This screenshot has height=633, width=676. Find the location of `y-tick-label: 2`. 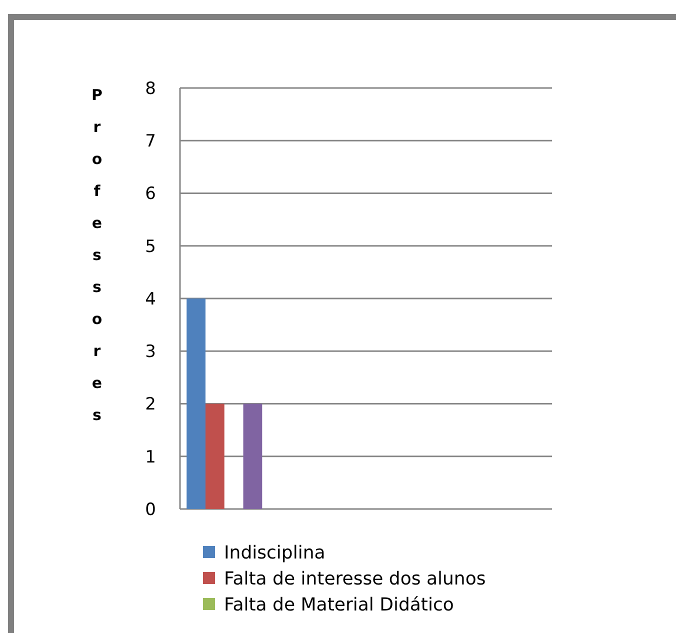

y-tick-label: 2 is located at coordinates (150, 404).